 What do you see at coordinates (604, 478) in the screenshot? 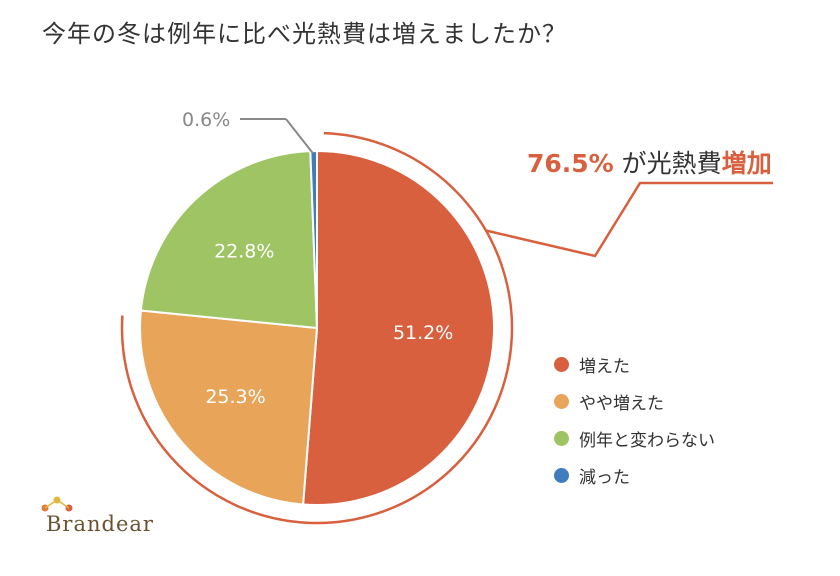
I see `legend-label: 減った` at bounding box center [604, 478].